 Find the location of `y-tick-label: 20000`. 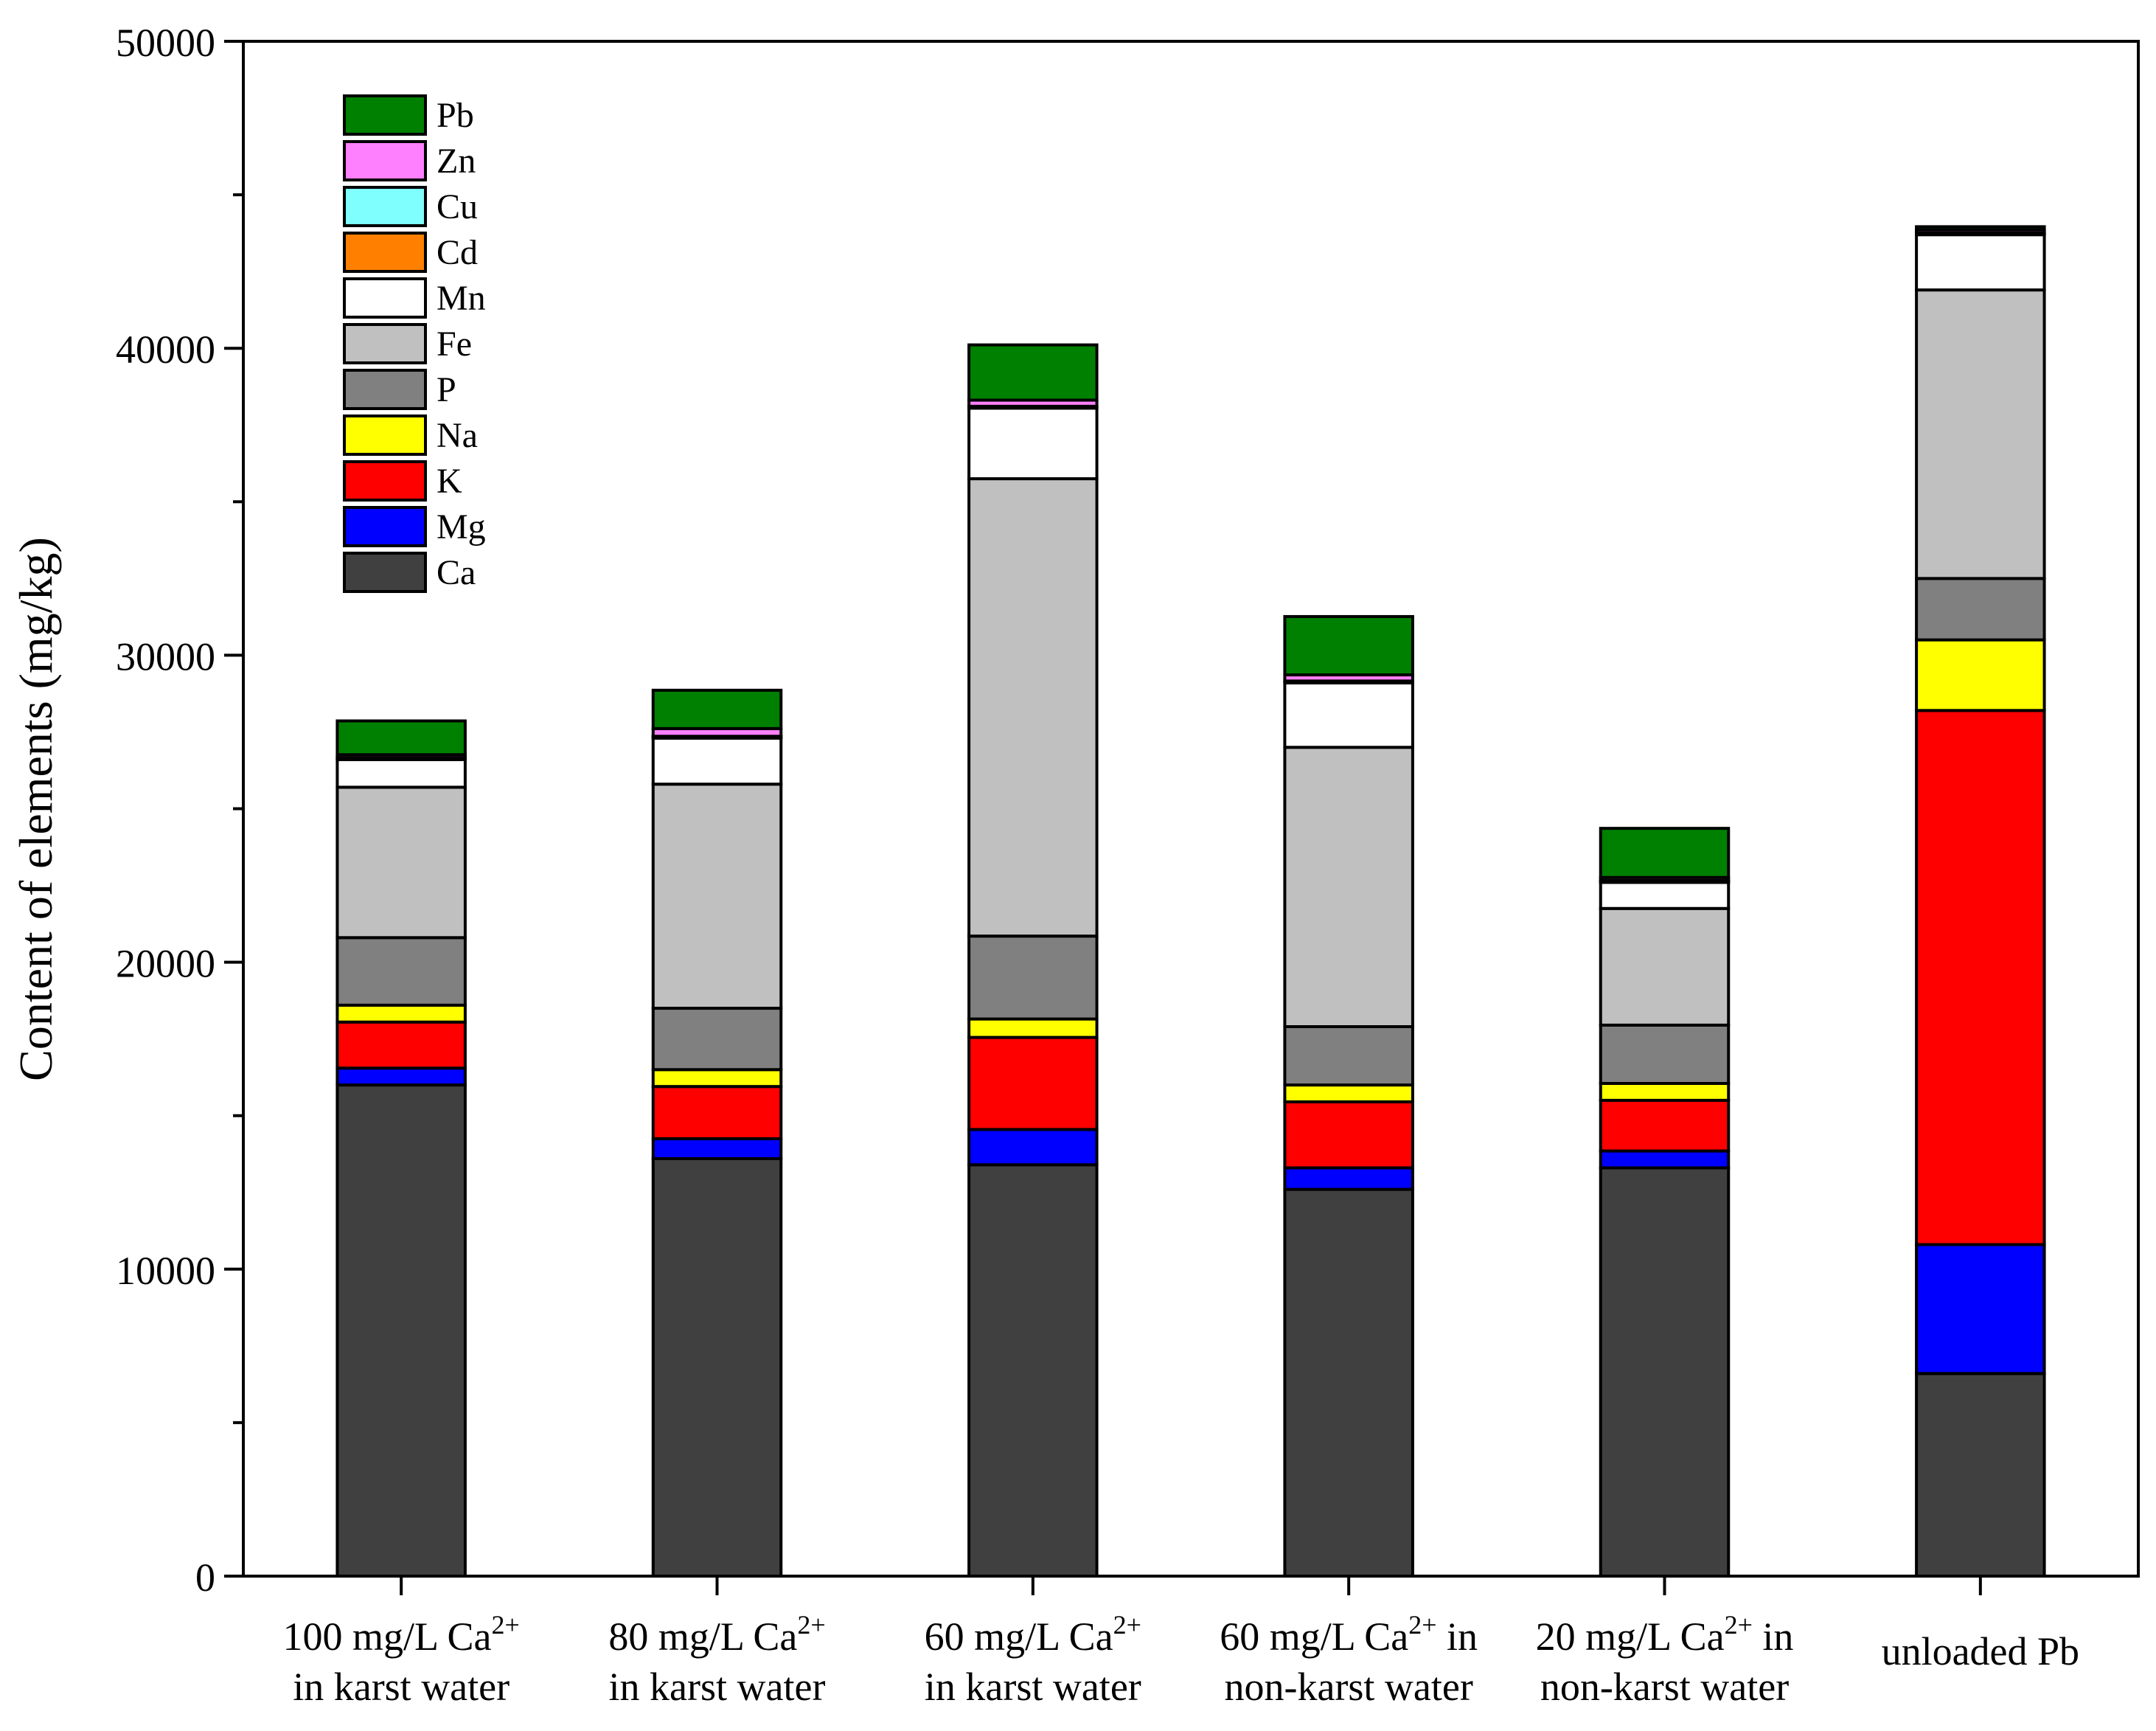

y-tick-label: 20000 is located at coordinates (165, 964).